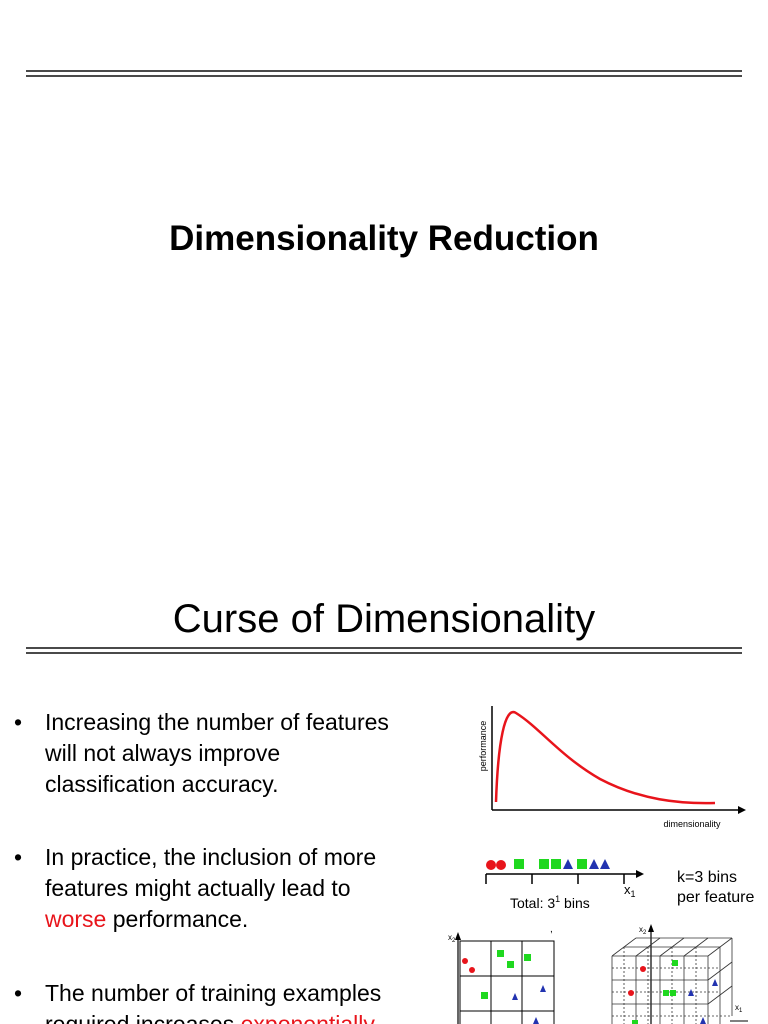 This screenshot has width=768, height=1024. What do you see at coordinates (177, 919) in the screenshot?
I see `bullet-text-tail: performance.` at bounding box center [177, 919].